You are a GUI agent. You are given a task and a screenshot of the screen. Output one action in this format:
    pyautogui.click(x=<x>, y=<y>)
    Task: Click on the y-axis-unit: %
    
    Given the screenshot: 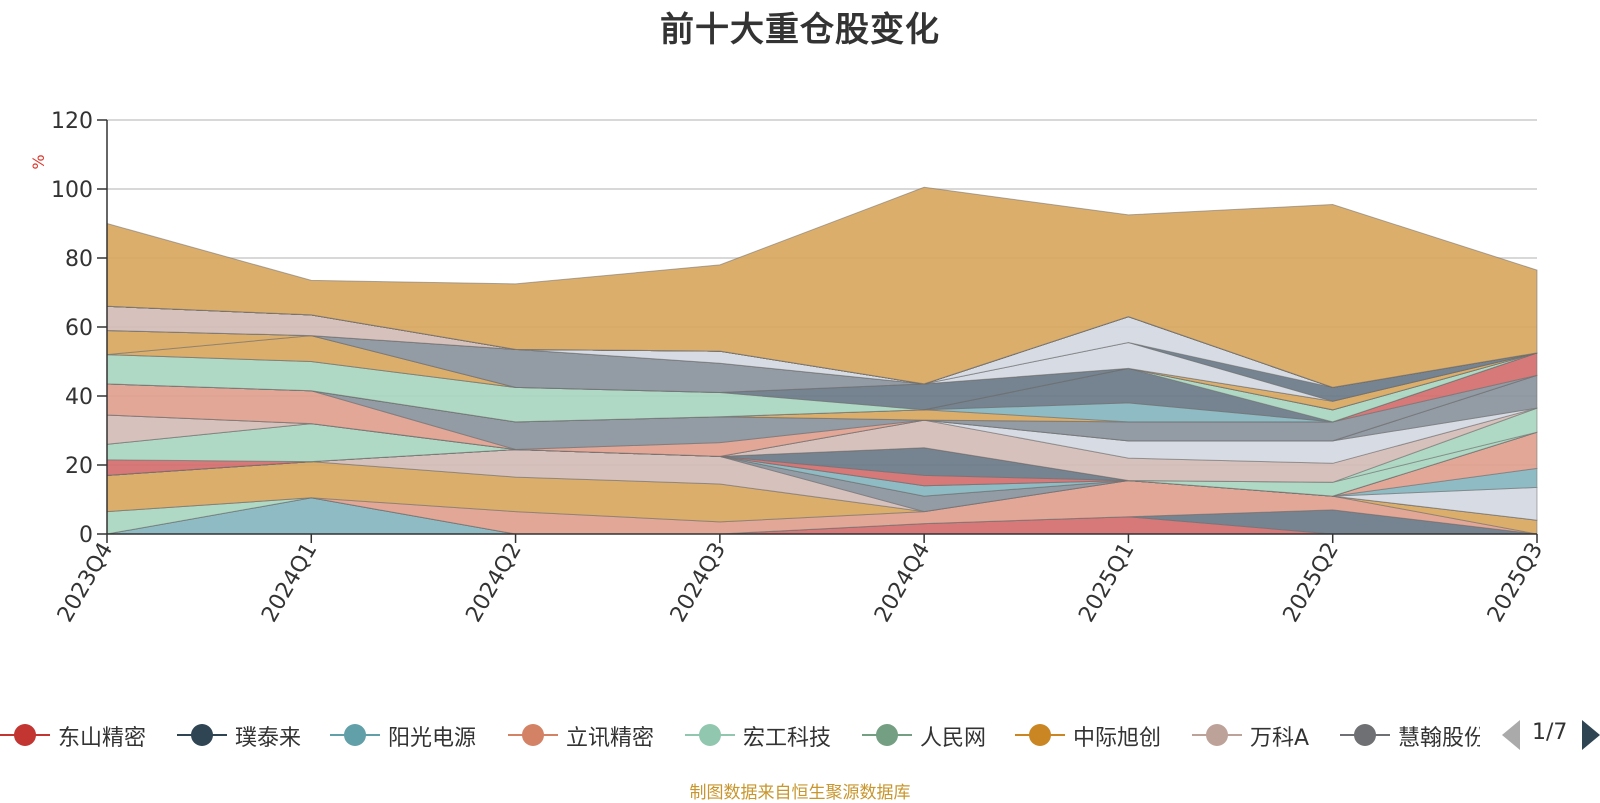 What is the action you would take?
    pyautogui.click(x=38, y=161)
    